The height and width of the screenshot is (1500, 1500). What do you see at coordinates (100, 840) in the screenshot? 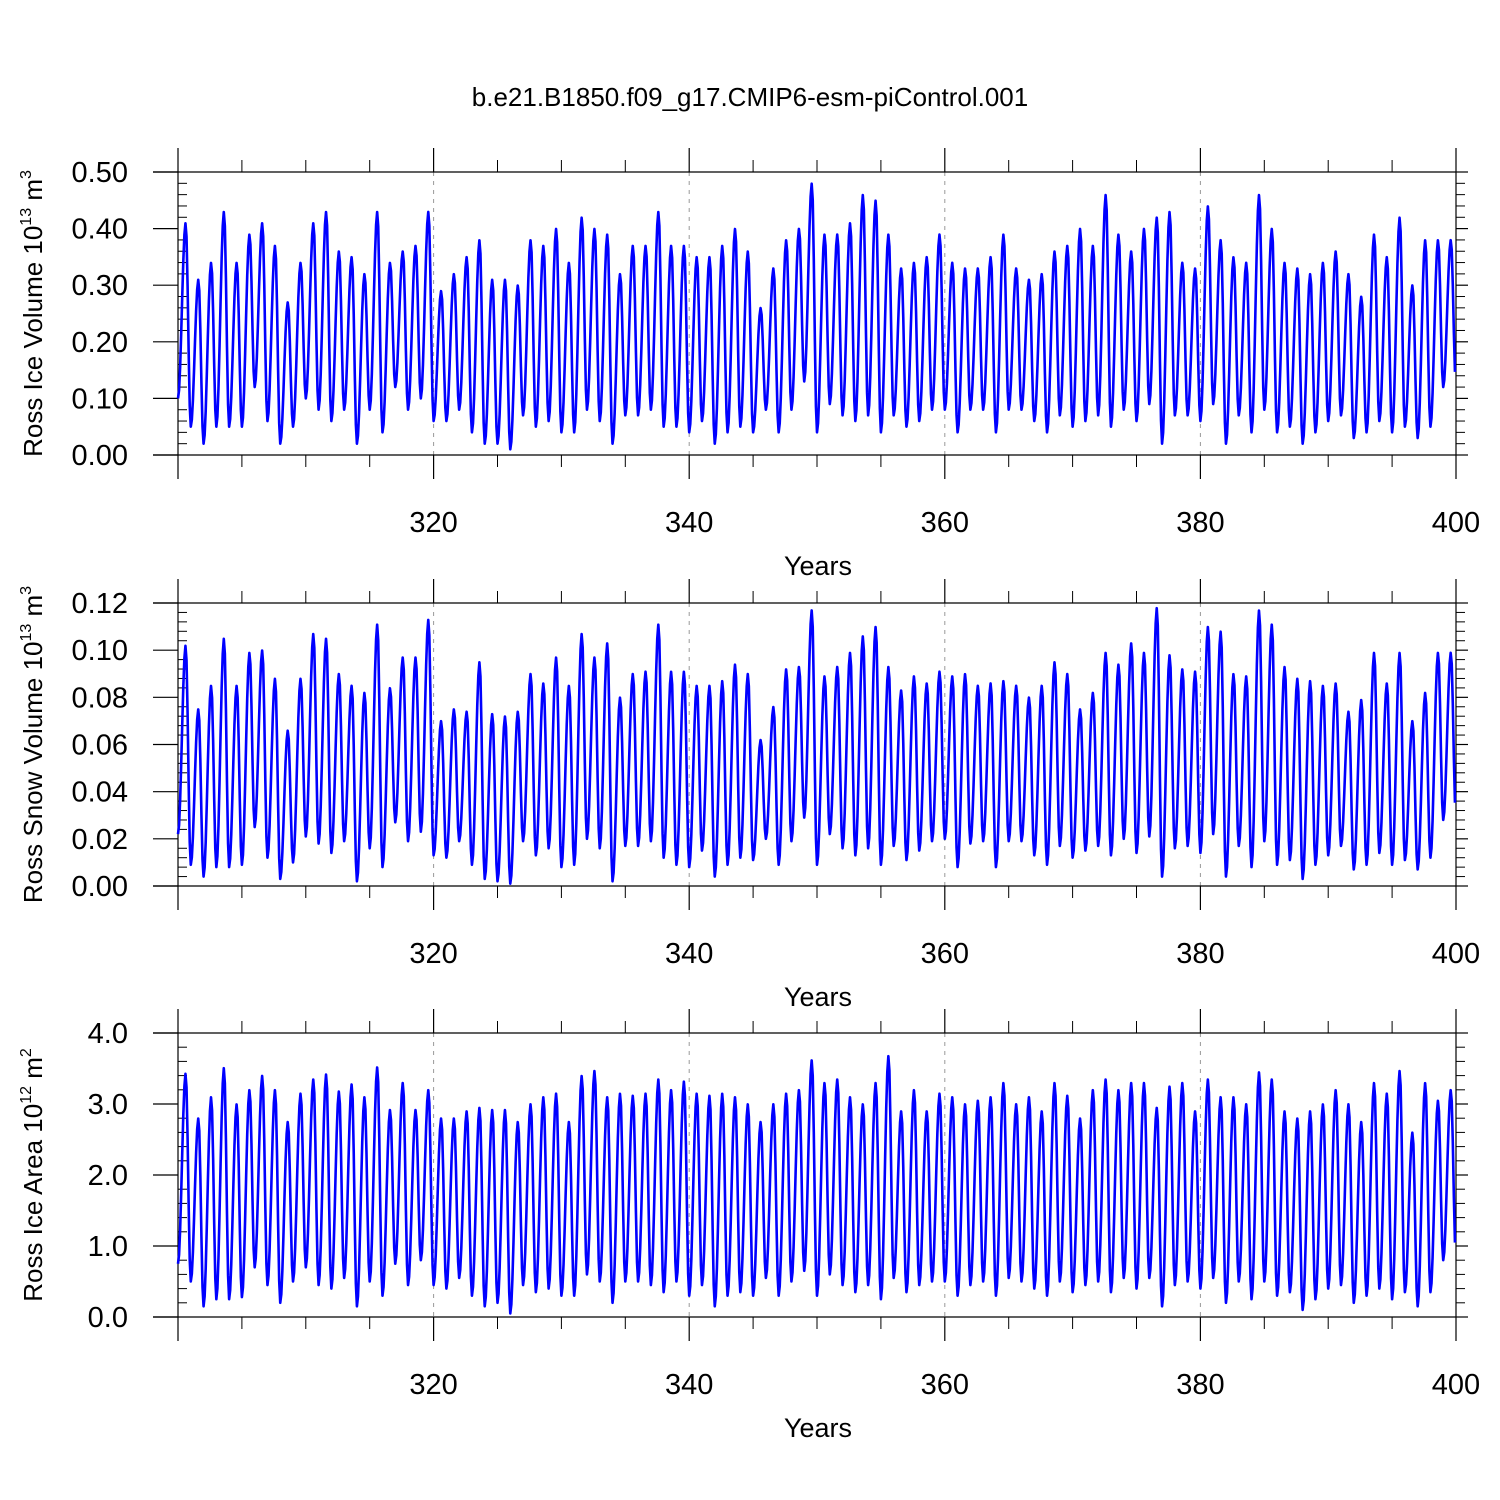
I see `y-tick-label: 0.02` at bounding box center [100, 840].